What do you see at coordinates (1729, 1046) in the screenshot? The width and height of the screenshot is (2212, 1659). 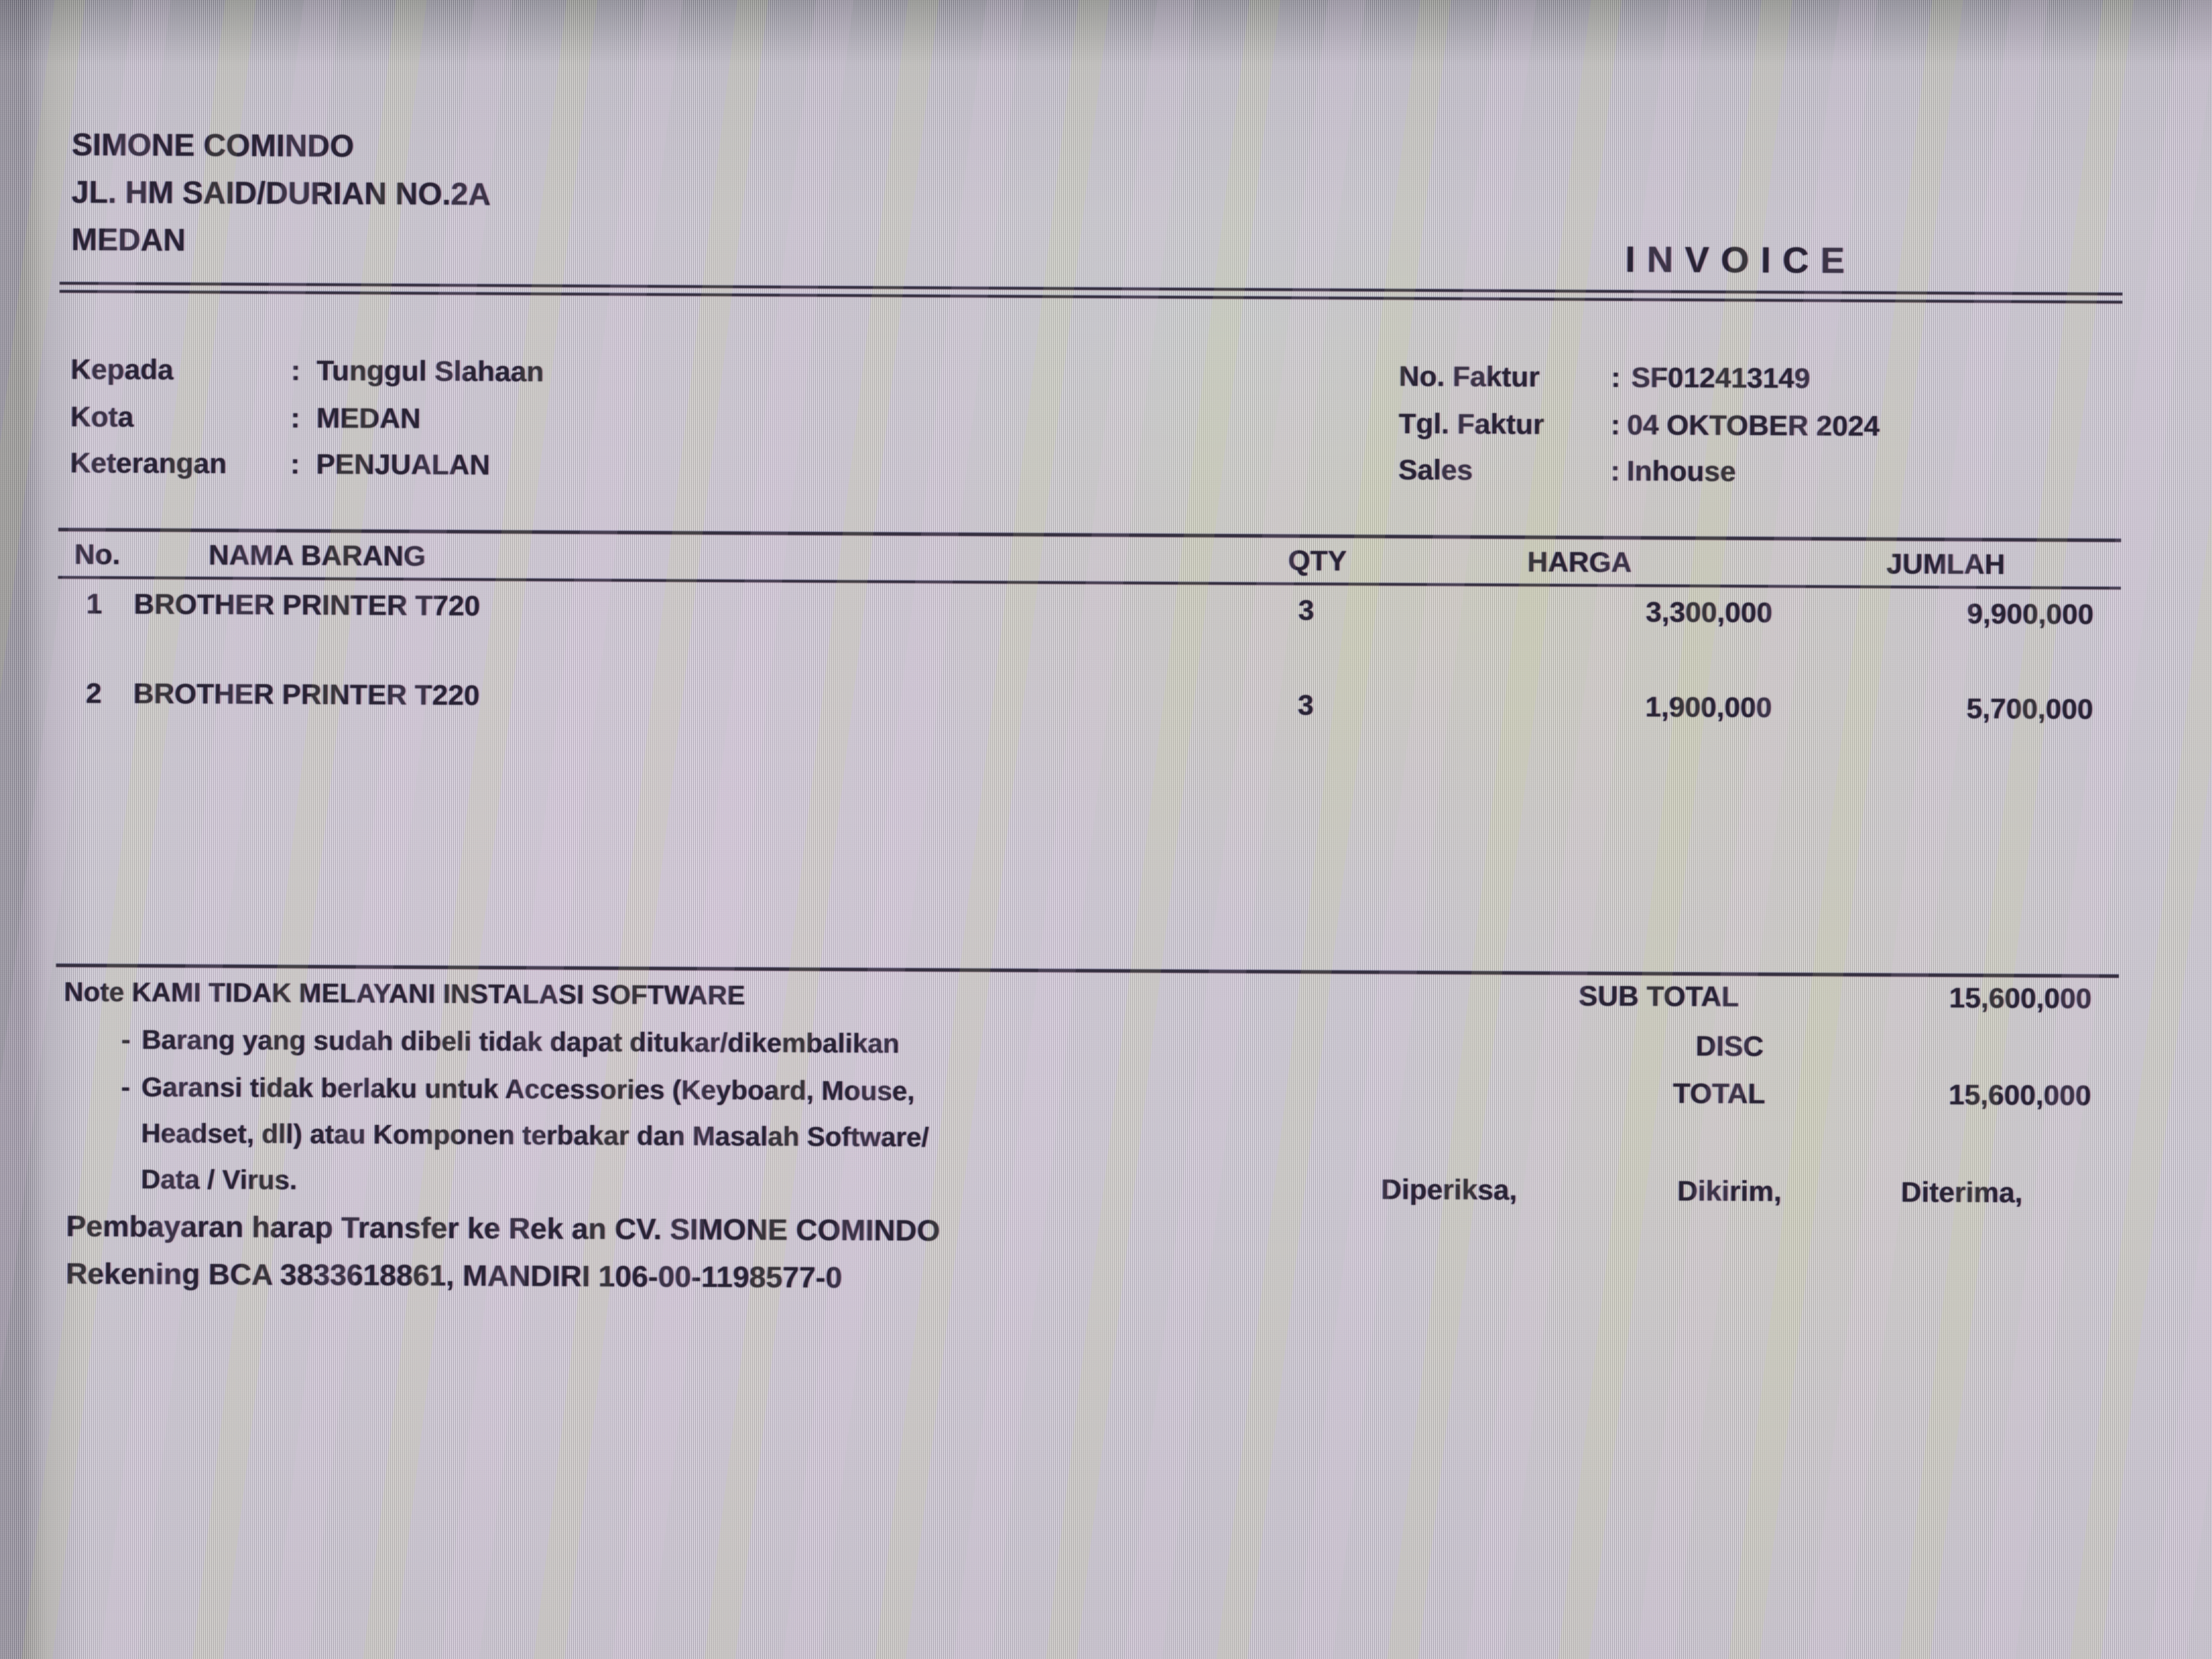 I see `disc-label: DISC` at bounding box center [1729, 1046].